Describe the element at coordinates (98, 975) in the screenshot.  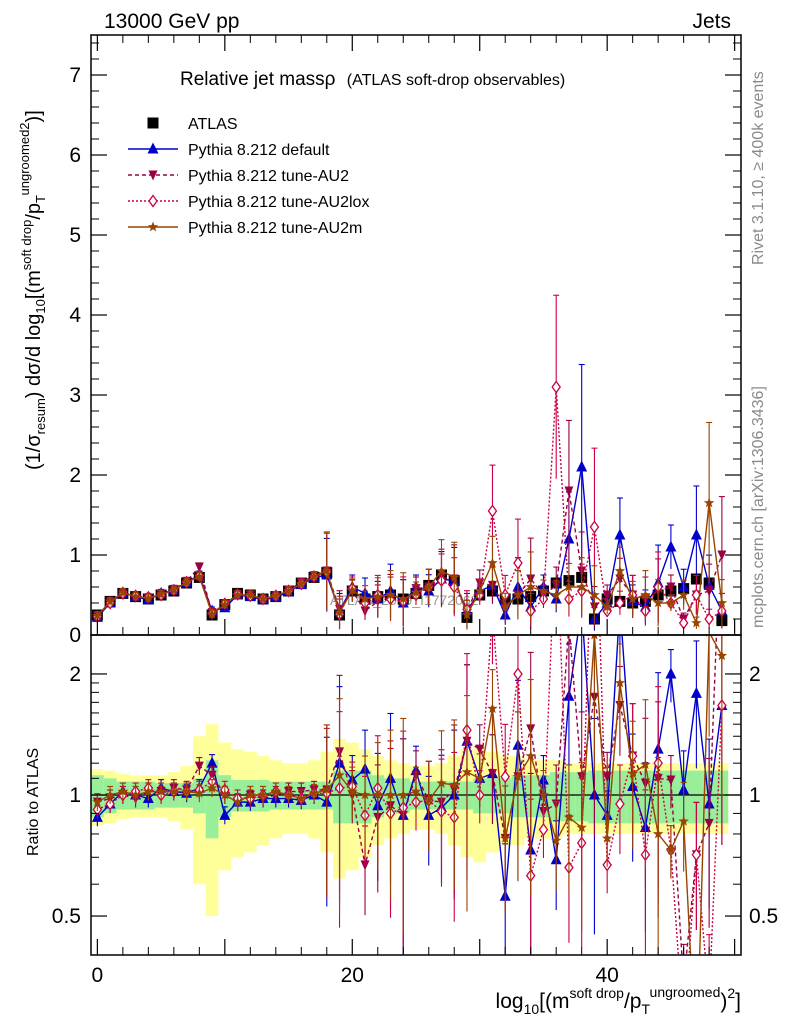
I see `x-tick-label: 0` at that location.